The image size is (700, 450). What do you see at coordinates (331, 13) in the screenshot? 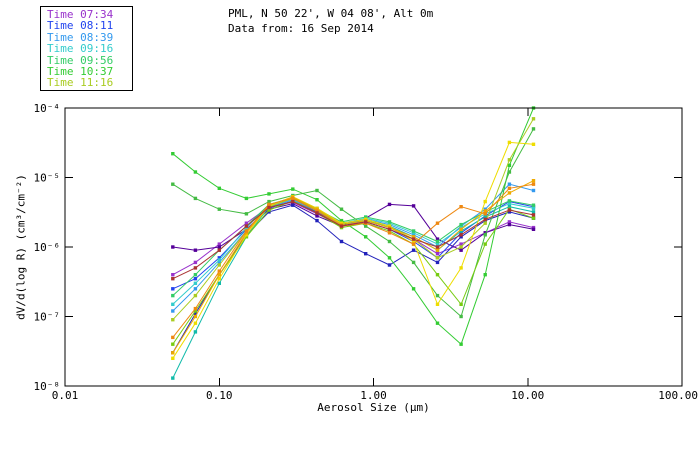
I see `chart-title-line1: PML, N 50 22', W 04 08', Alt 0m` at bounding box center [331, 13].